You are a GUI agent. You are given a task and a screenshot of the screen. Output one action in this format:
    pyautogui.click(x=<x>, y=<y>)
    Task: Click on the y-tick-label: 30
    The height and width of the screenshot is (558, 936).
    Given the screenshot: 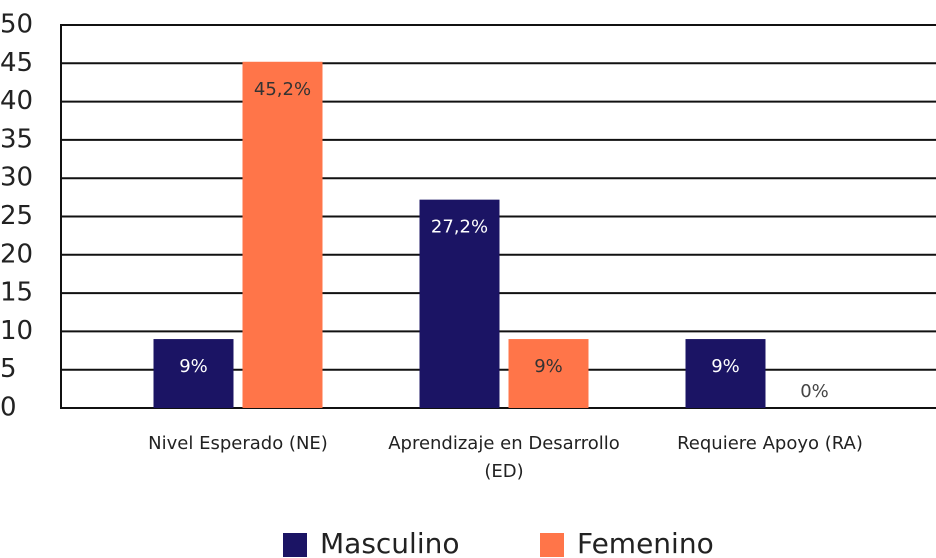 What is the action you would take?
    pyautogui.click(x=16, y=178)
    